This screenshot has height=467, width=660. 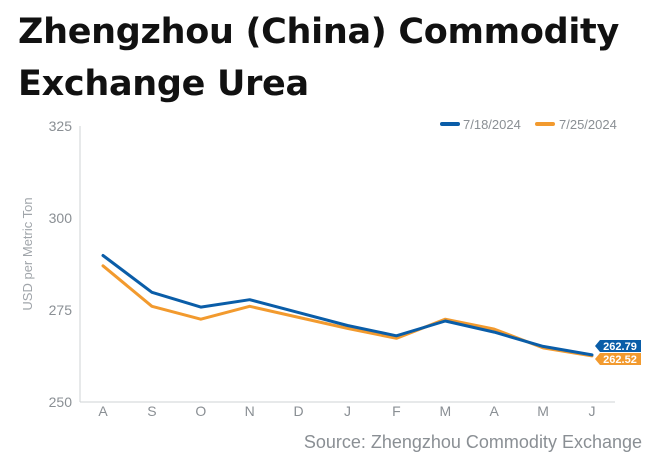 I want to click on end-value-label: 262.79, so click(x=620, y=347).